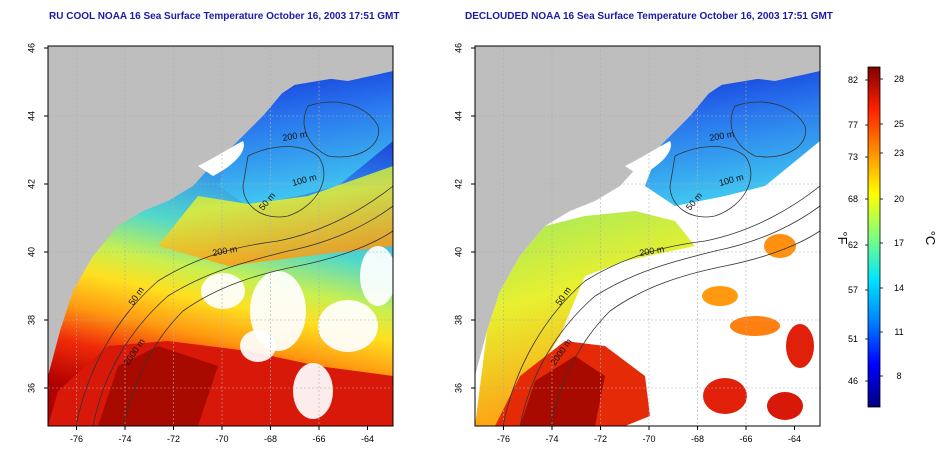  I want to click on celsius-axis-label: °C, so click(930, 238).